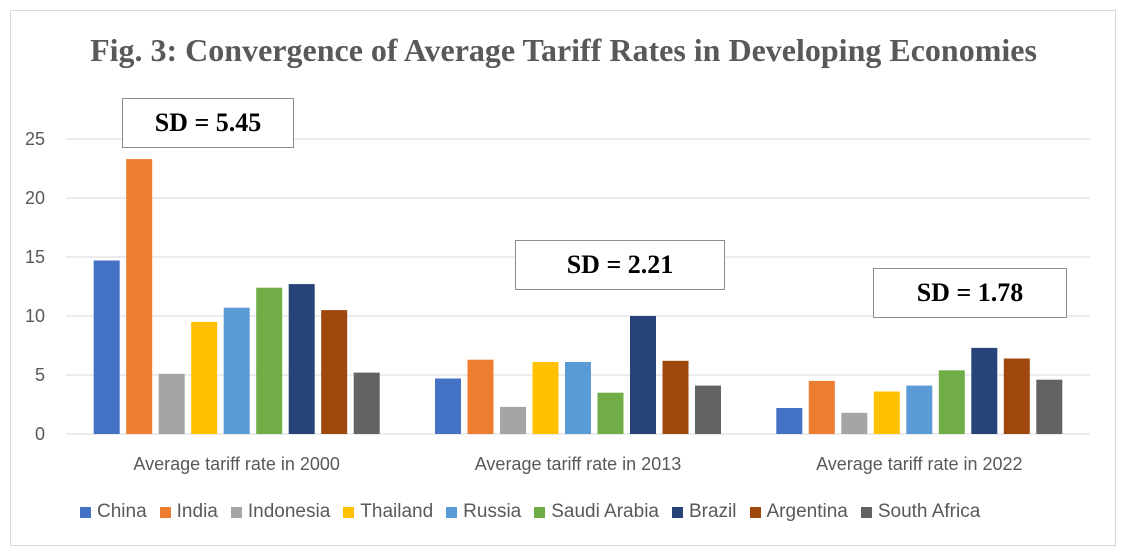 The width and height of the screenshot is (1127, 556). What do you see at coordinates (35, 139) in the screenshot?
I see `y-tick-label: 25` at bounding box center [35, 139].